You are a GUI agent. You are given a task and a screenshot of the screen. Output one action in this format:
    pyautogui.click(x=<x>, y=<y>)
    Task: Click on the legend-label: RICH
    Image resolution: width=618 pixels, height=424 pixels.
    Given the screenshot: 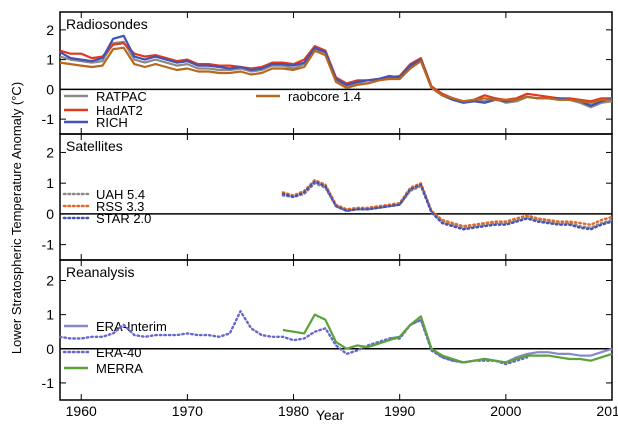 What is the action you would take?
    pyautogui.click(x=112, y=122)
    